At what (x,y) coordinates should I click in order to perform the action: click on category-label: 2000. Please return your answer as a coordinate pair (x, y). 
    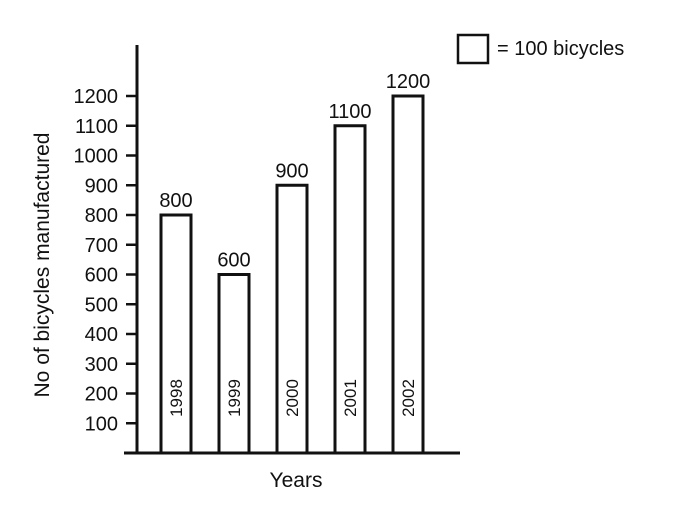
    Looking at the image, I should click on (292, 398).